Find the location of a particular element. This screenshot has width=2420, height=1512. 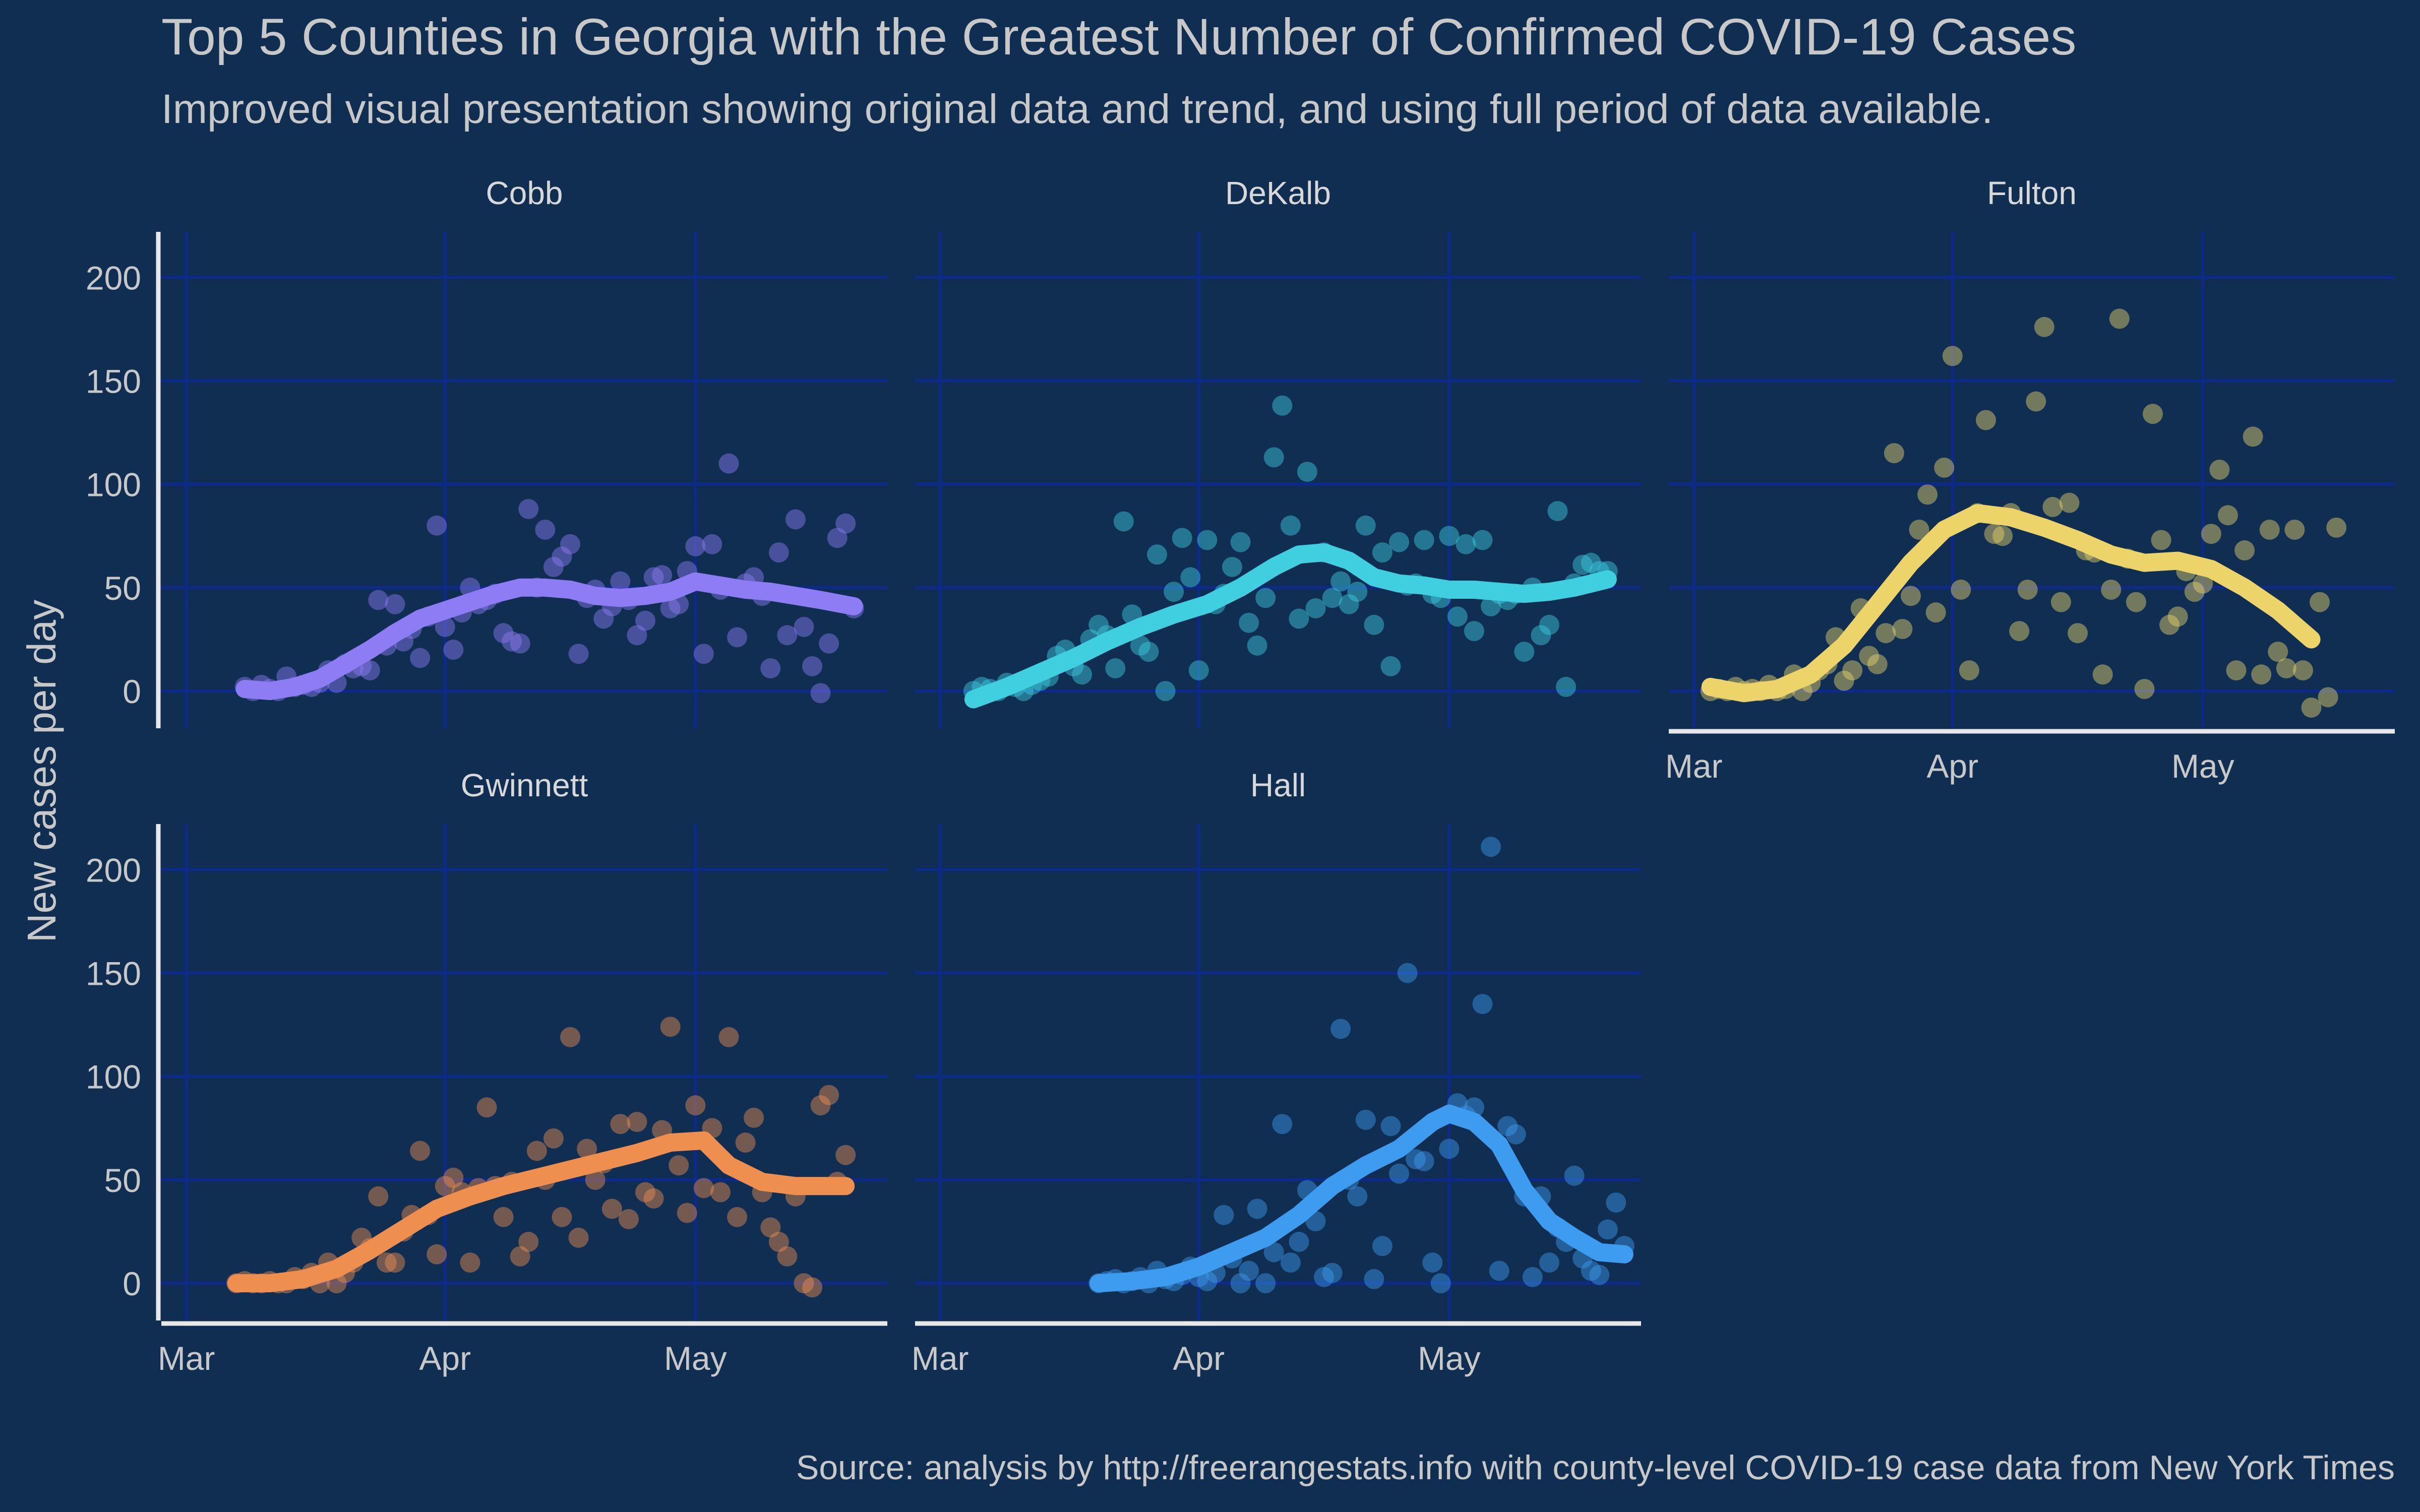

x-tick-label: May is located at coordinates (695, 1358).